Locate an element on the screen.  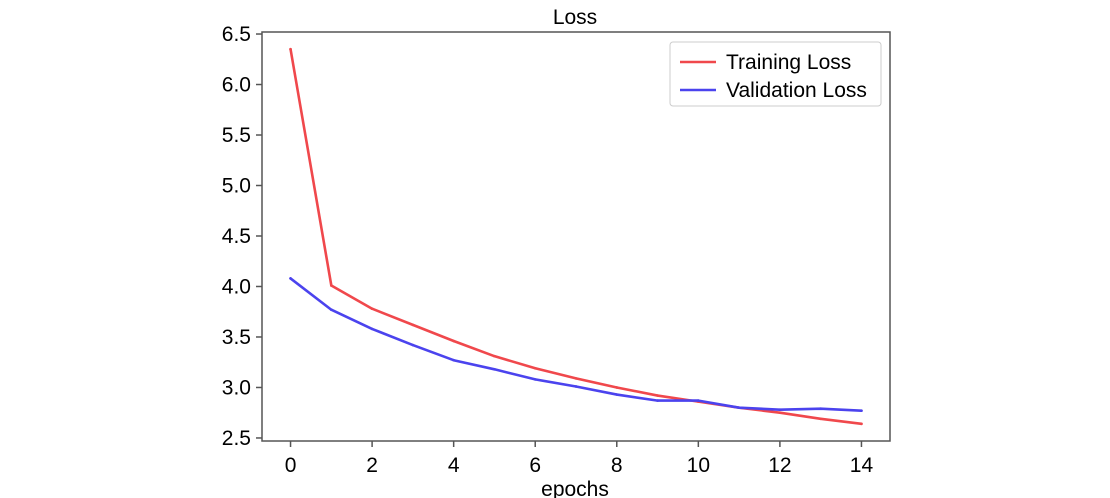
legend-box is located at coordinates (775, 74).